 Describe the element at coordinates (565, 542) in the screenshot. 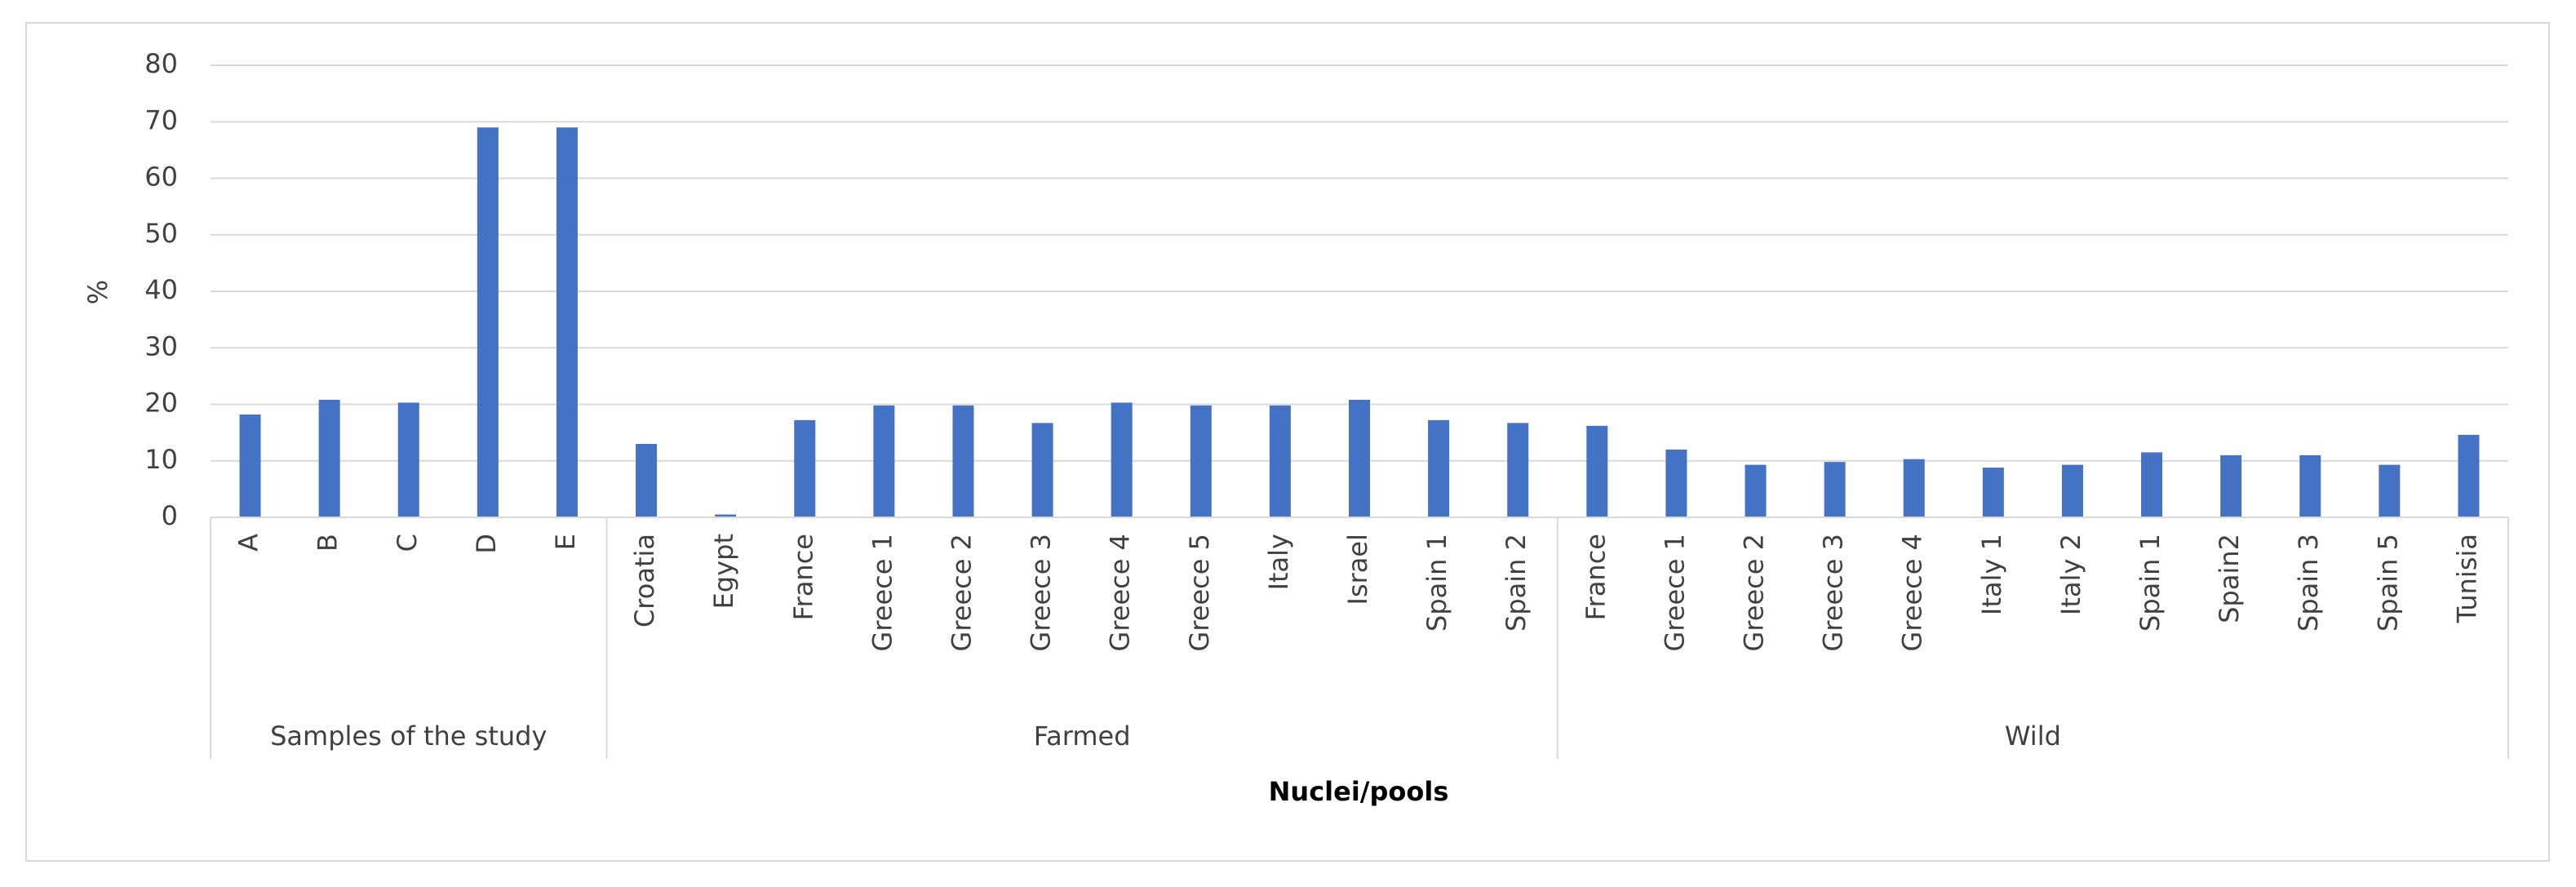

I see `x-tick-label: E` at that location.